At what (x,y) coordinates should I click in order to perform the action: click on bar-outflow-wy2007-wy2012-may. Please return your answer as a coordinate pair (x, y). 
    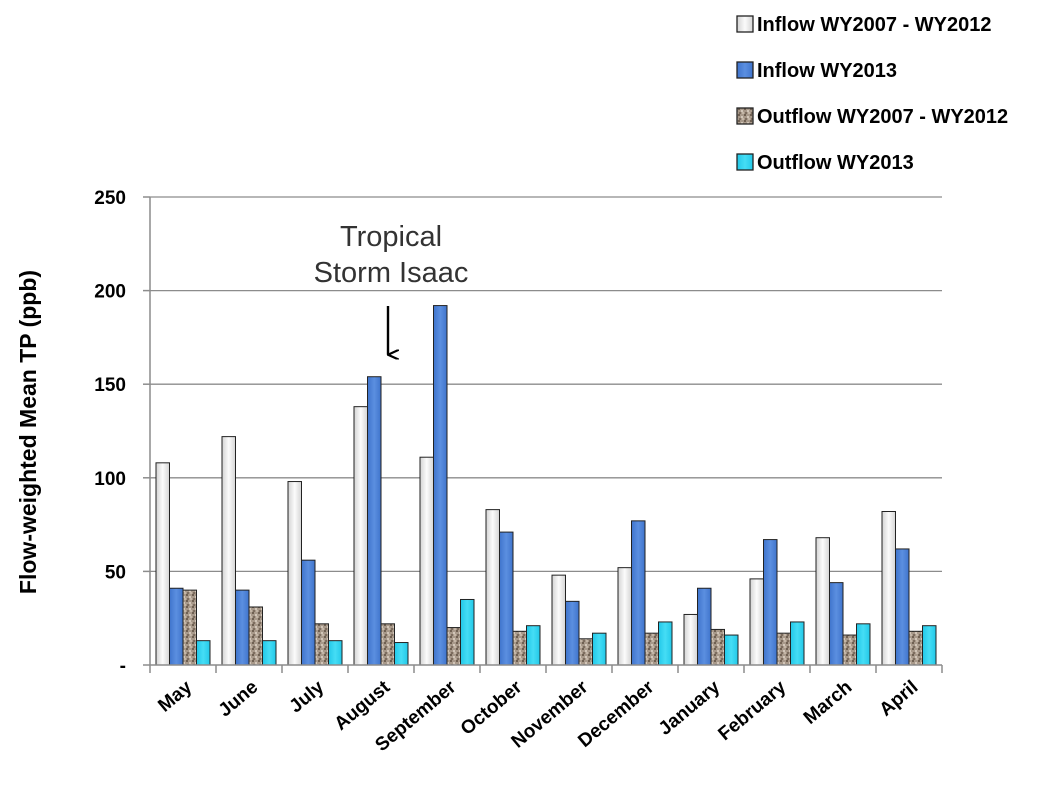
    Looking at the image, I should click on (189, 627).